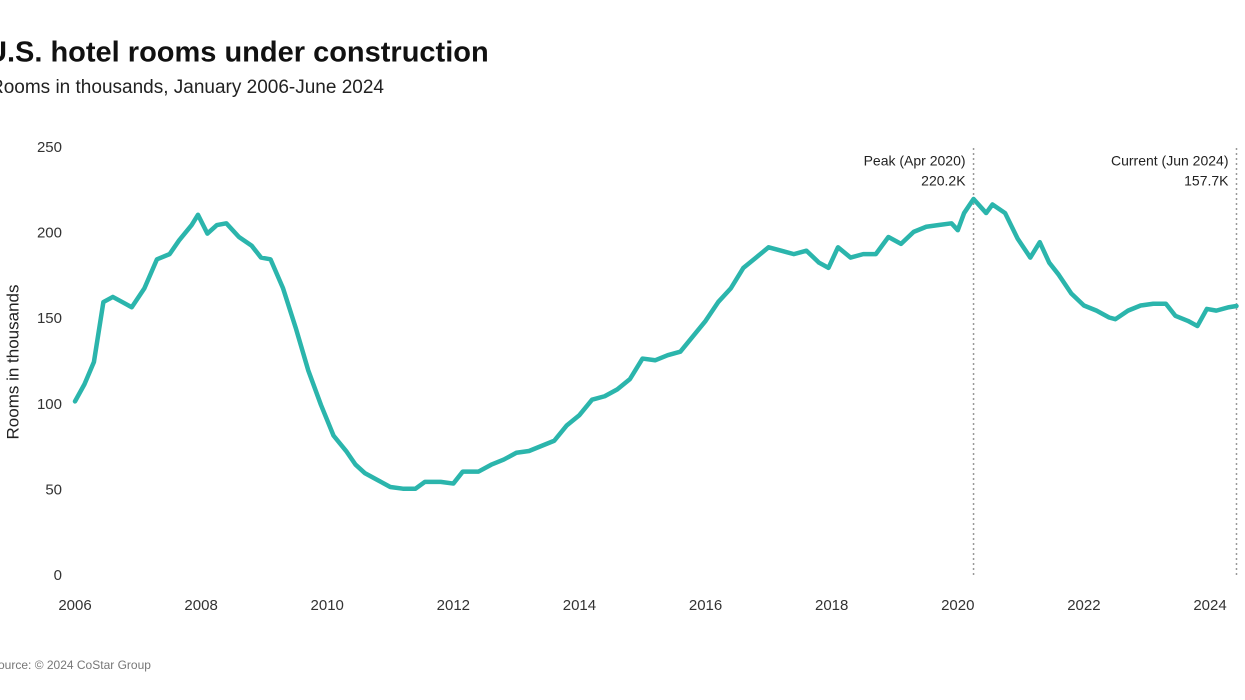  Describe the element at coordinates (831, 605) in the screenshot. I see `x-tick-label: 2018` at that location.